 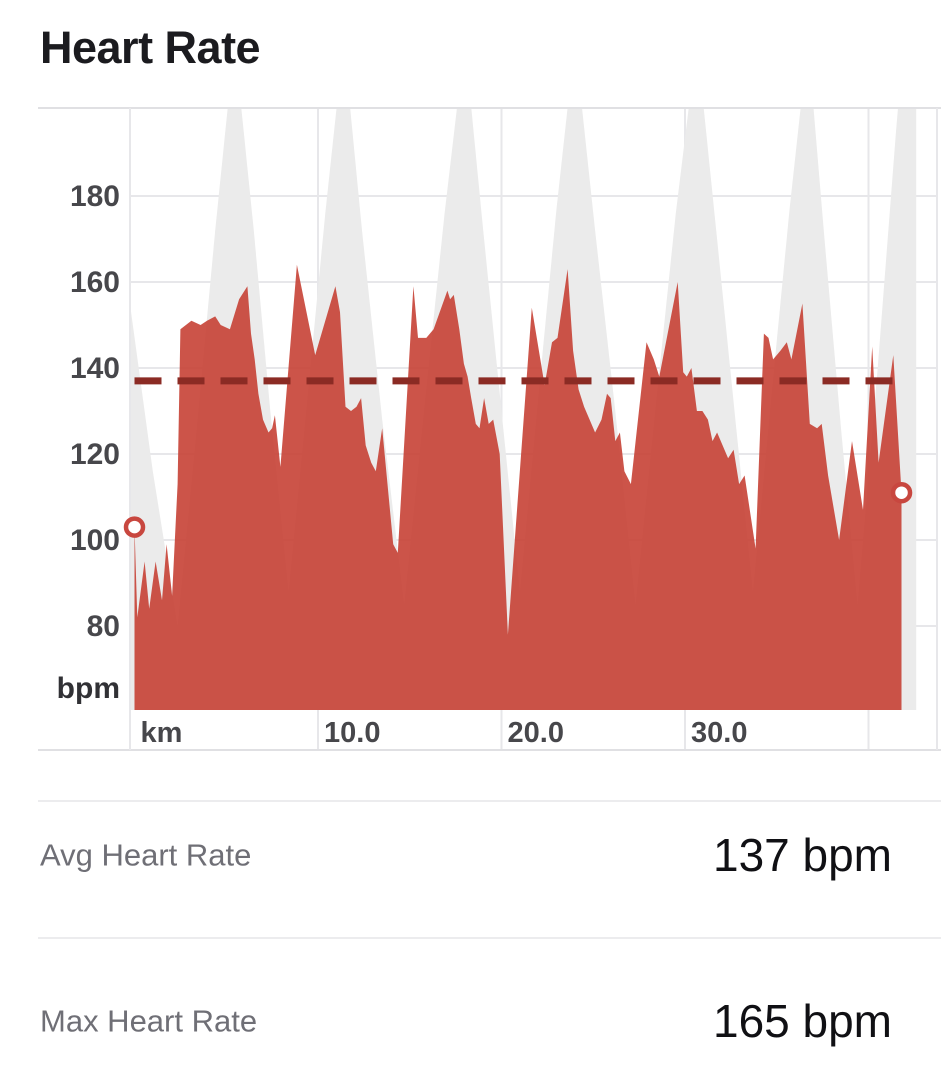 What do you see at coordinates (536, 733) in the screenshot?
I see `x-tick-label: 20.0` at bounding box center [536, 733].